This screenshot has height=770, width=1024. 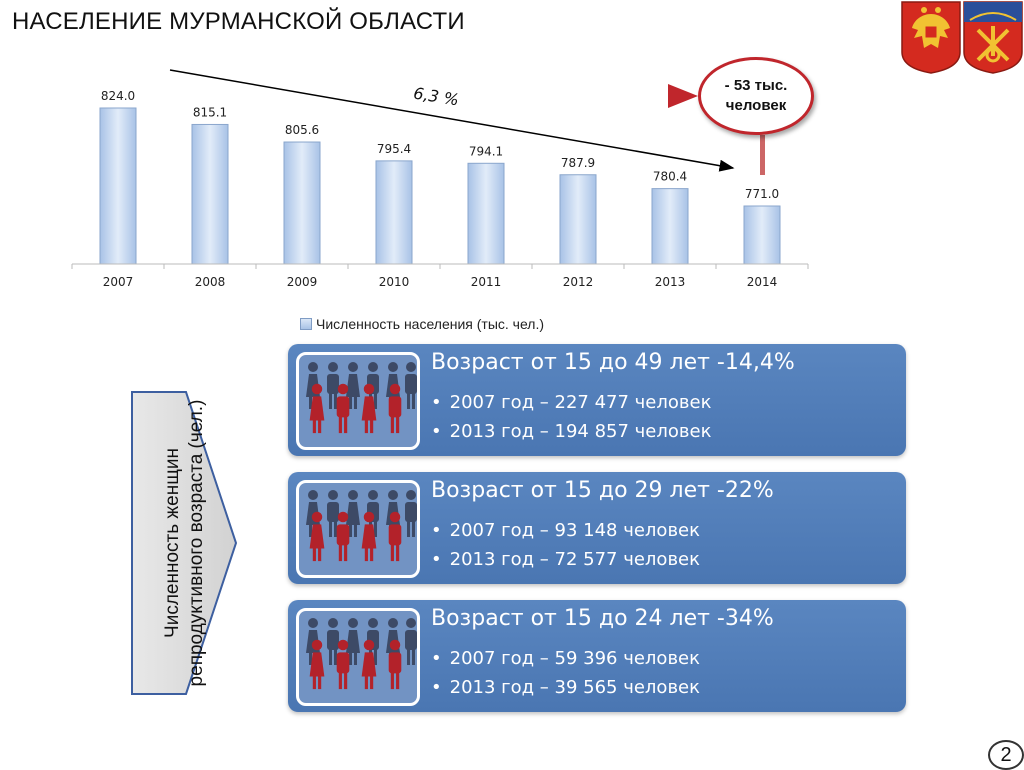 I want to click on value-label: 805.6, so click(x=302, y=130).